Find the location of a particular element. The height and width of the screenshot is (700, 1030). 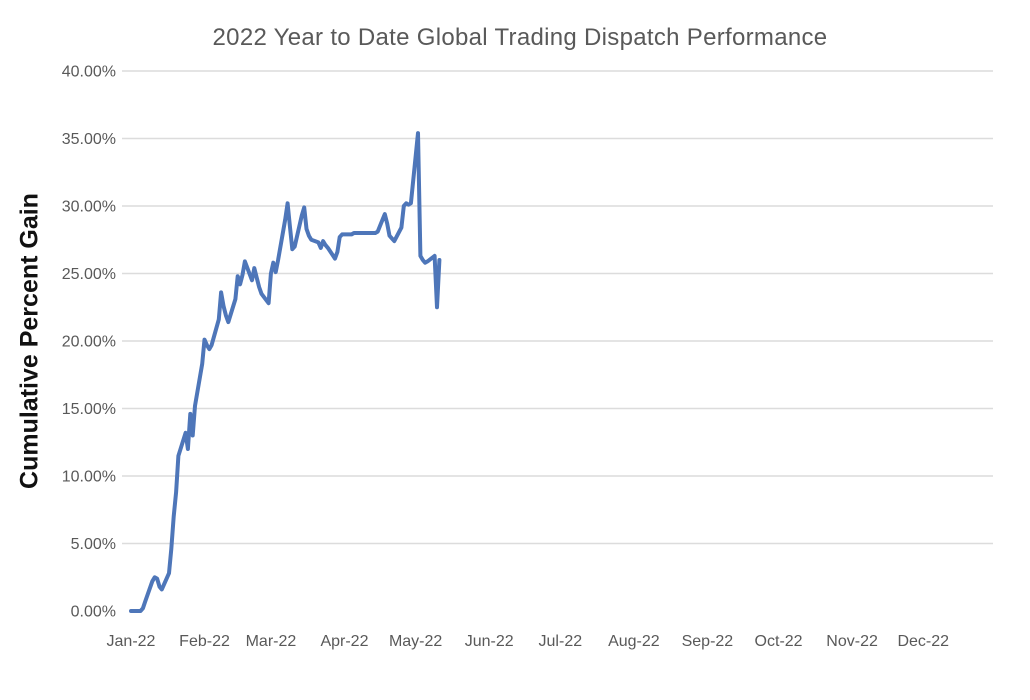

y-tick-label: 25.00% is located at coordinates (89, 274).